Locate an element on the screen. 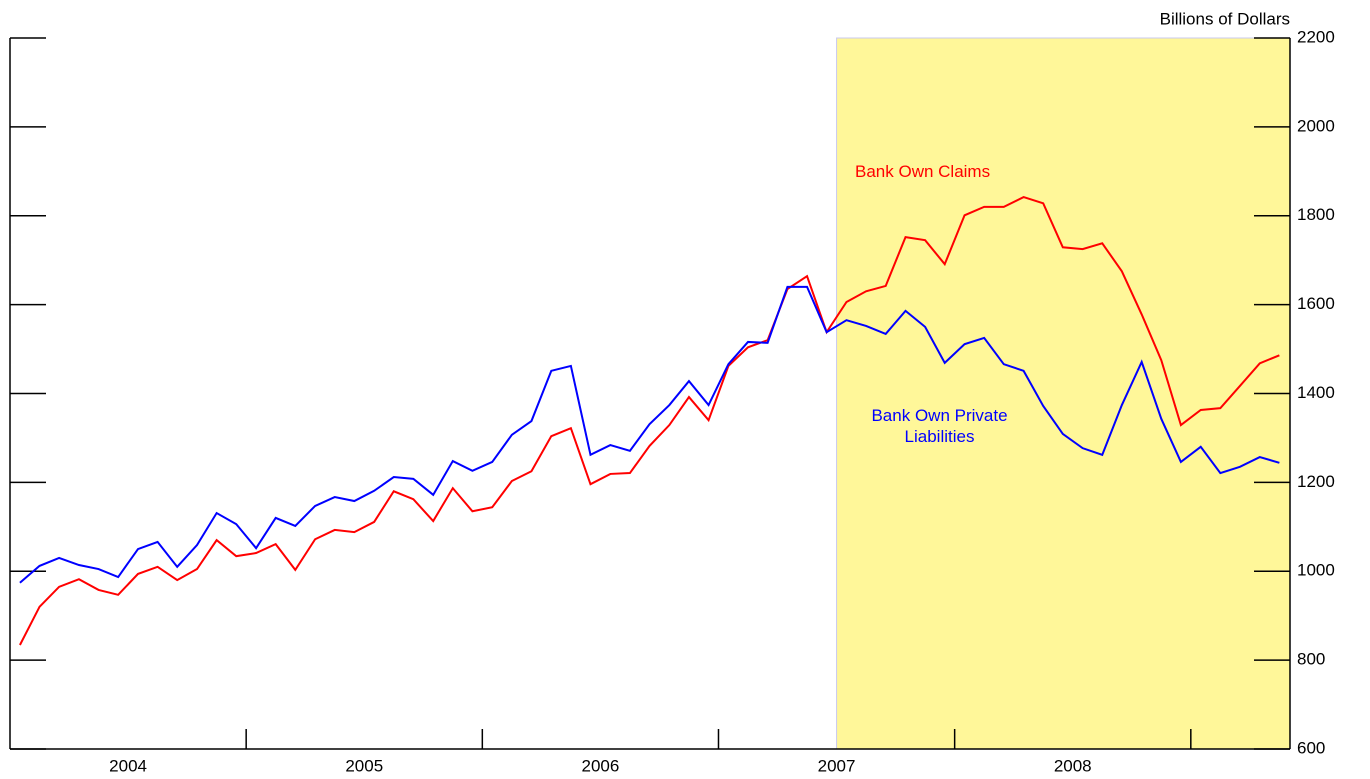 The width and height of the screenshot is (1370, 779). y-tick-label: 600 is located at coordinates (1311, 747).